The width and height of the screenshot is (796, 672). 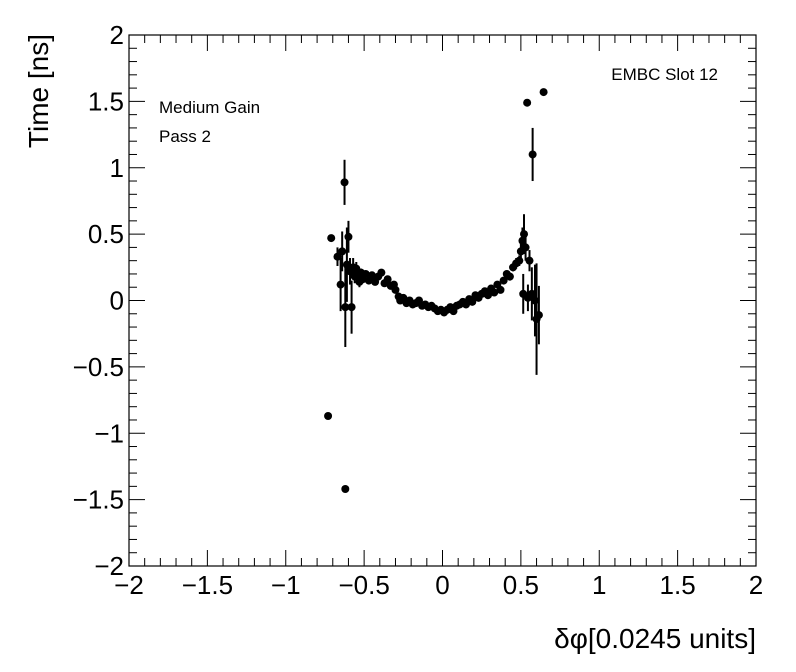 What do you see at coordinates (678, 585) in the screenshot?
I see `x-tick-label: 1.5` at bounding box center [678, 585].